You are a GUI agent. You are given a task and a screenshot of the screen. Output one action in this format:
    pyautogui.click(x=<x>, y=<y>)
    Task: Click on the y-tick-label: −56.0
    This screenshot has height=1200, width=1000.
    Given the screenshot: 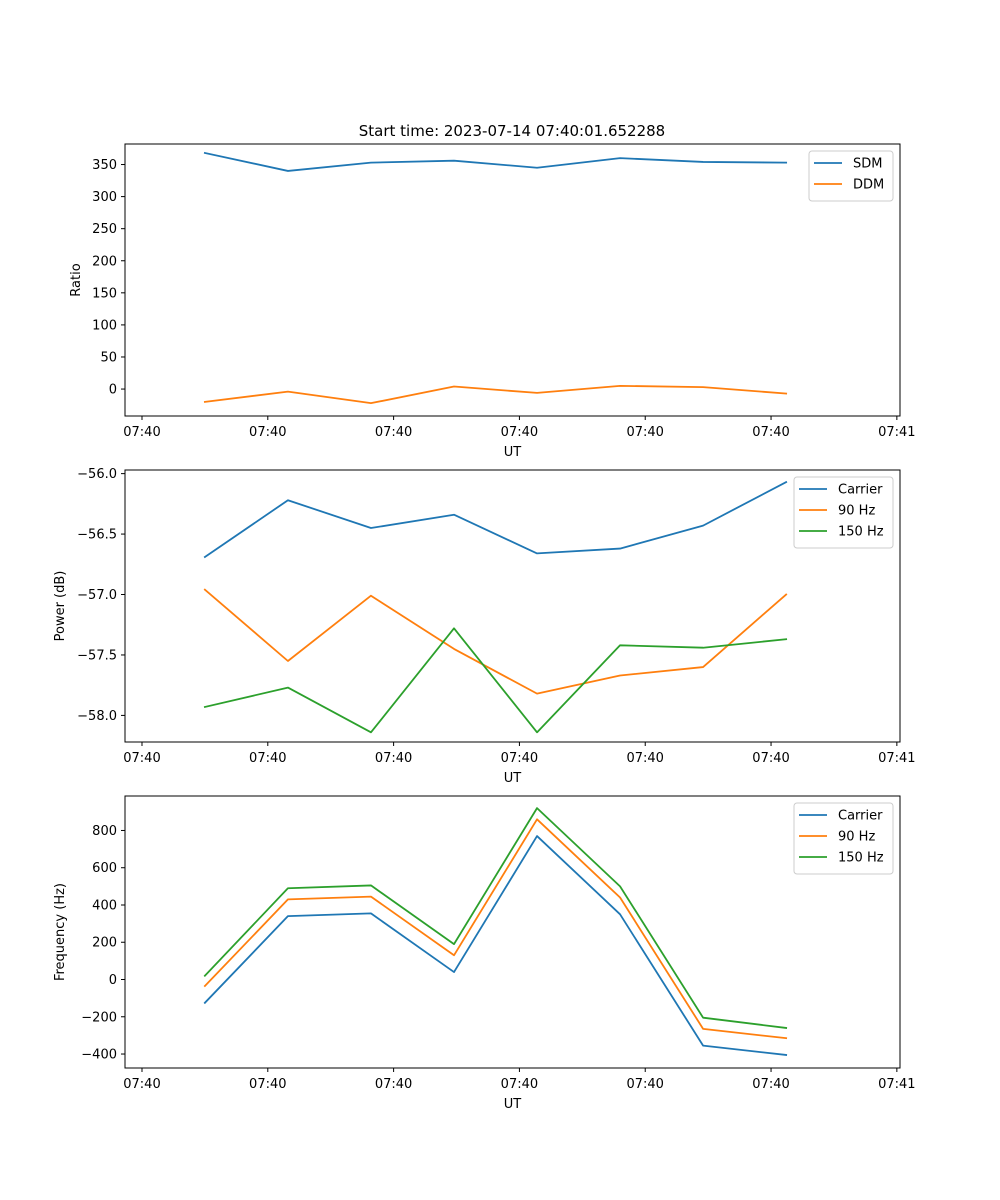 What is the action you would take?
    pyautogui.click(x=97, y=474)
    